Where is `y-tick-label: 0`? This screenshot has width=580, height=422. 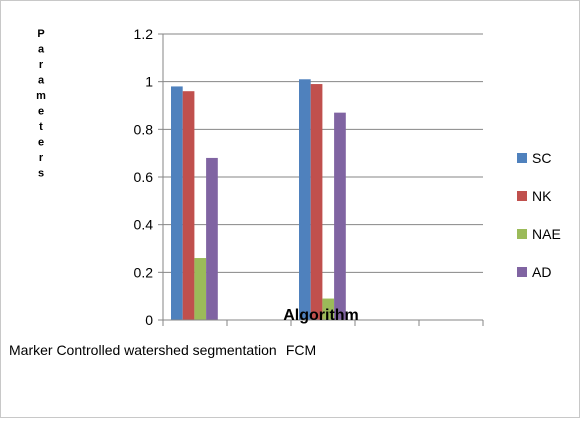
y-tick-label: 0 is located at coordinates (149, 320).